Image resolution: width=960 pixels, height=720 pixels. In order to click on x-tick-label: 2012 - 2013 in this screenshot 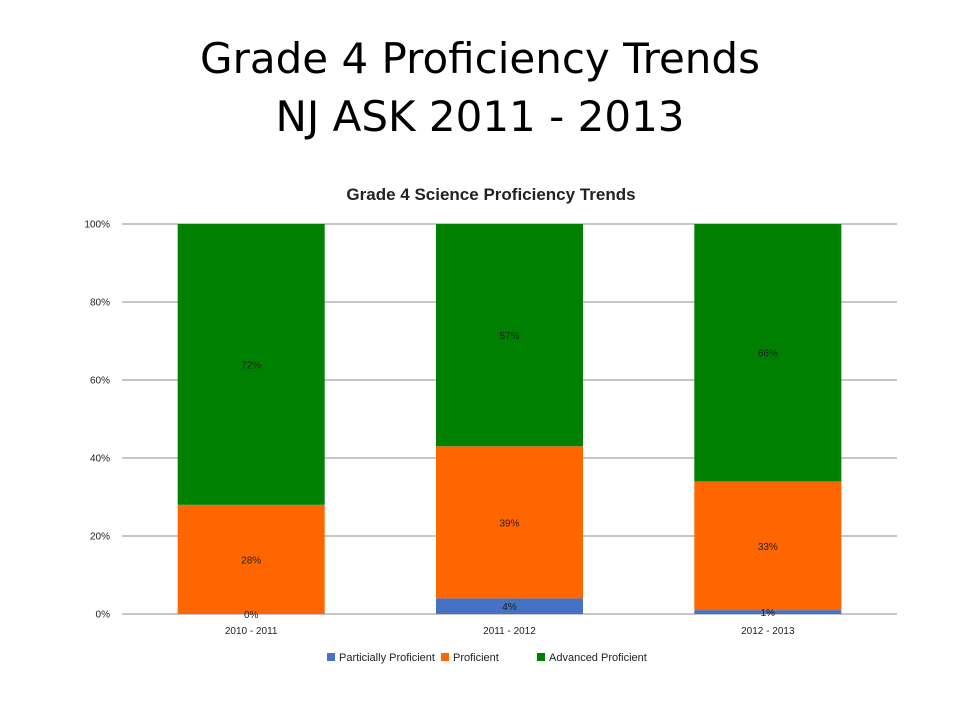, I will do `click(768, 631)`.